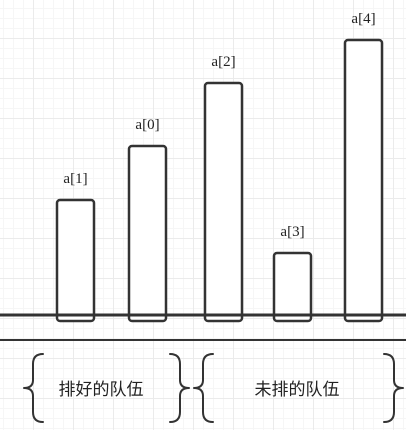 This screenshot has width=406, height=430. I want to click on bar-label-a4: a[4], so click(363, 19).